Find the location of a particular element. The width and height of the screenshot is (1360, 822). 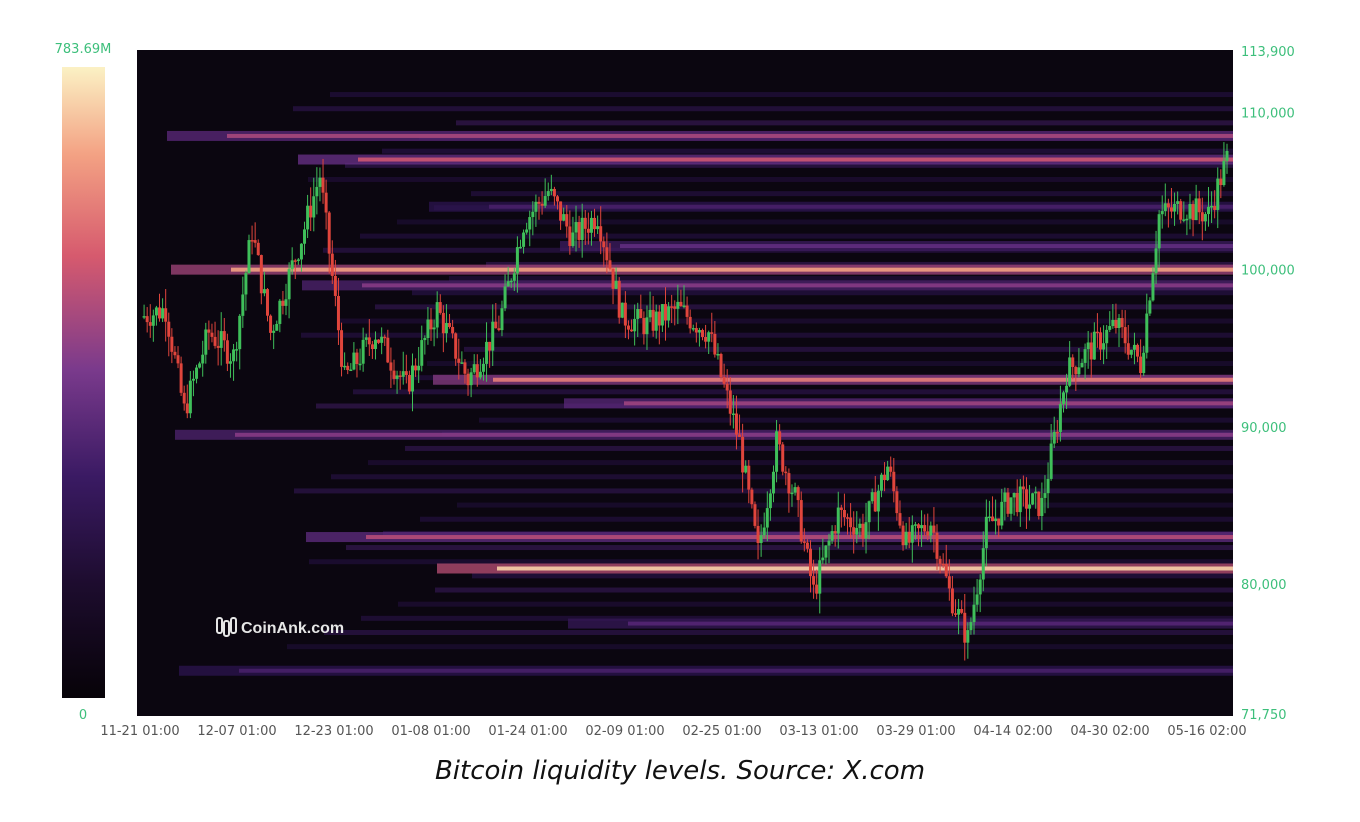

colorbar-max-label: 783.69M is located at coordinates (83, 49).